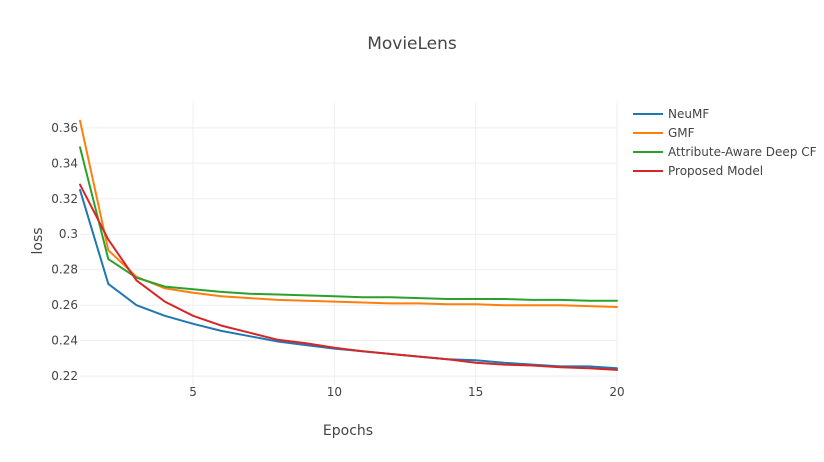  What do you see at coordinates (64, 305) in the screenshot?
I see `y-tick-label: 0.26` at bounding box center [64, 305].